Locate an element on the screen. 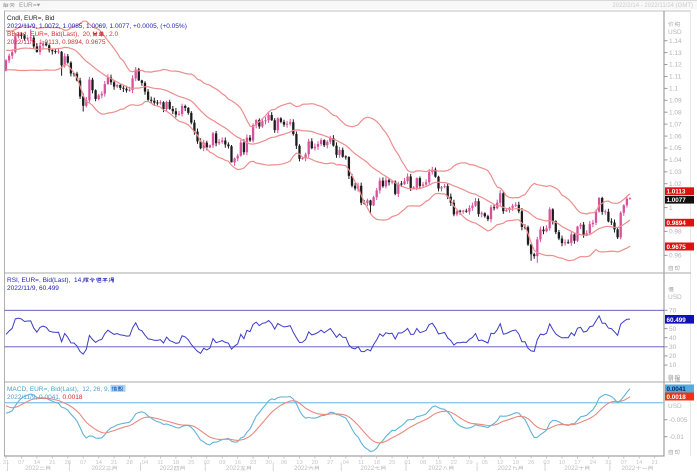  svg-text: EUR= is located at coordinates (28, 5).